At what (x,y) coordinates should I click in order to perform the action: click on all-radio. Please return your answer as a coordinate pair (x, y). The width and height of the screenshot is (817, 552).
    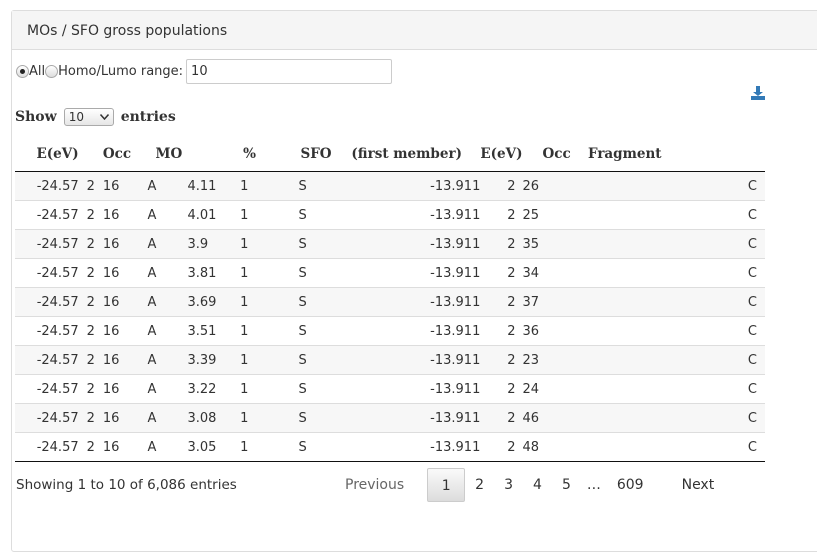
    Looking at the image, I should click on (22, 71).